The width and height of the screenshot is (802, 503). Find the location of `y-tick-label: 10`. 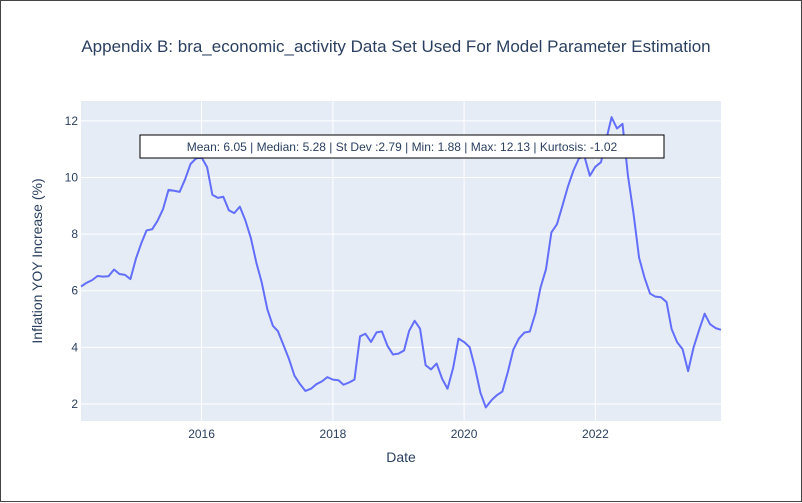

y-tick-label: 10 is located at coordinates (72, 177).